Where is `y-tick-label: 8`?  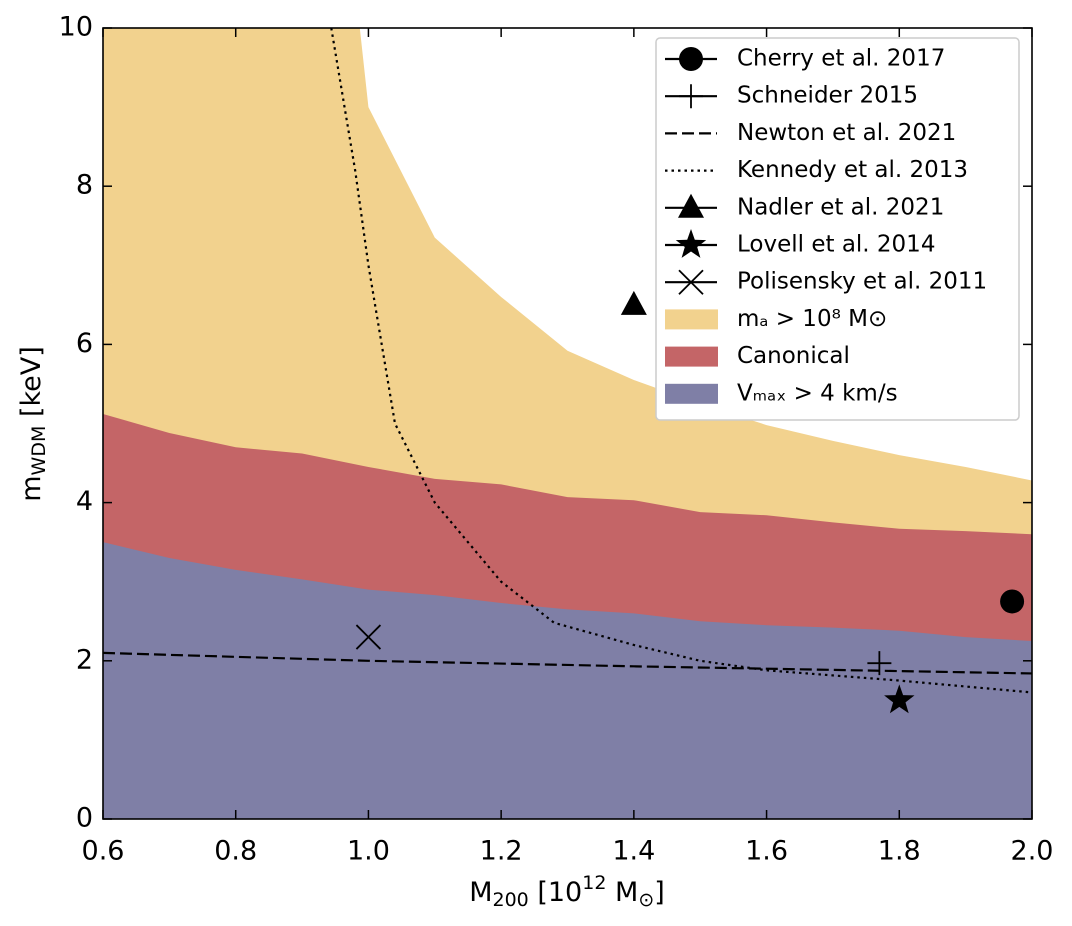 y-tick-label: 8 is located at coordinates (84, 185).